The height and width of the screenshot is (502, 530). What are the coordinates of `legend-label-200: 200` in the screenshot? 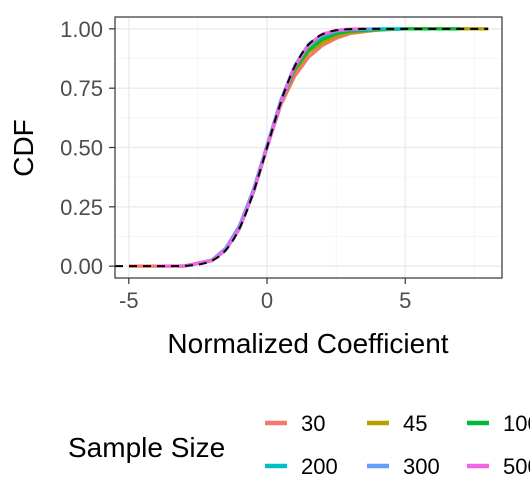 It's located at (319, 466).